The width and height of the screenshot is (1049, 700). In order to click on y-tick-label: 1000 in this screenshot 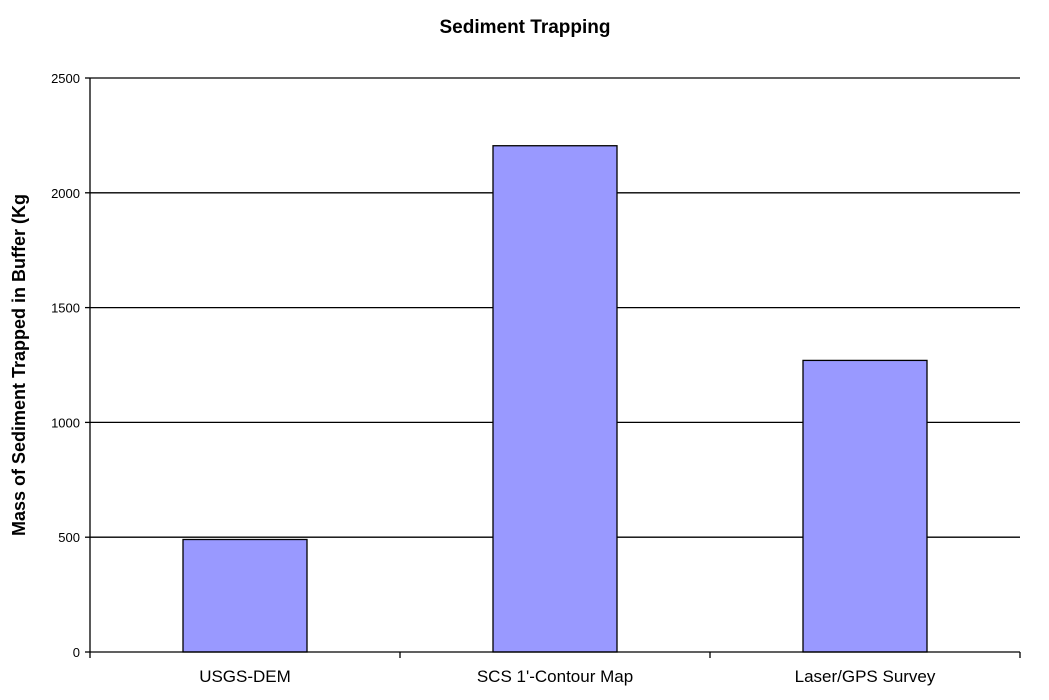, I will do `click(65, 422)`.